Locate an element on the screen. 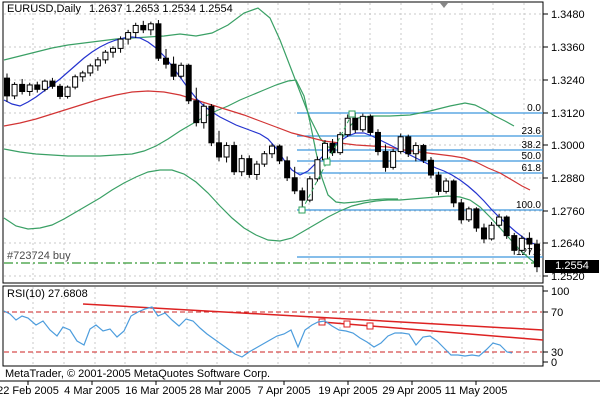 Image resolution: width=600 pixels, height=400 pixels. rsi-axis-label: 0 is located at coordinates (554, 363).